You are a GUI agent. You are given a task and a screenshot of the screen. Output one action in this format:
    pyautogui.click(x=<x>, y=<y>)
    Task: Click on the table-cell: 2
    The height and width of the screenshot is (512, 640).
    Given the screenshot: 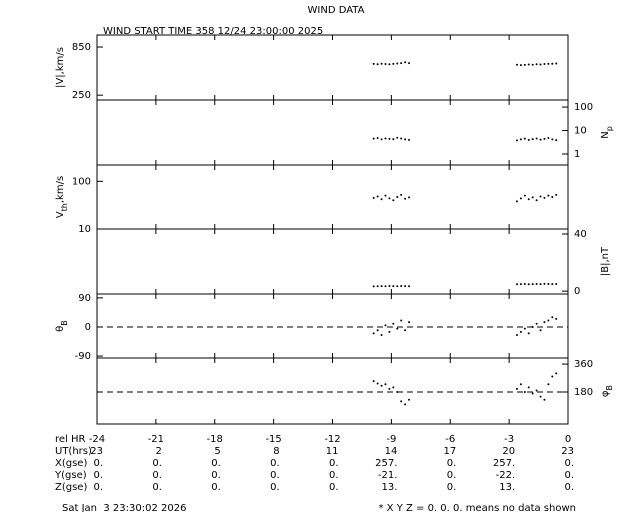 What is the action you would take?
    pyautogui.click(x=159, y=451)
    